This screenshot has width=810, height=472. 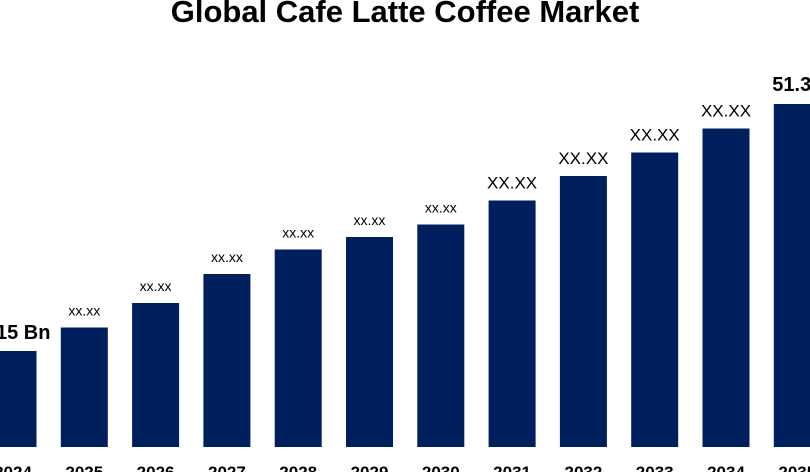 I want to click on data-label-2030: xx.xx, so click(x=441, y=208).